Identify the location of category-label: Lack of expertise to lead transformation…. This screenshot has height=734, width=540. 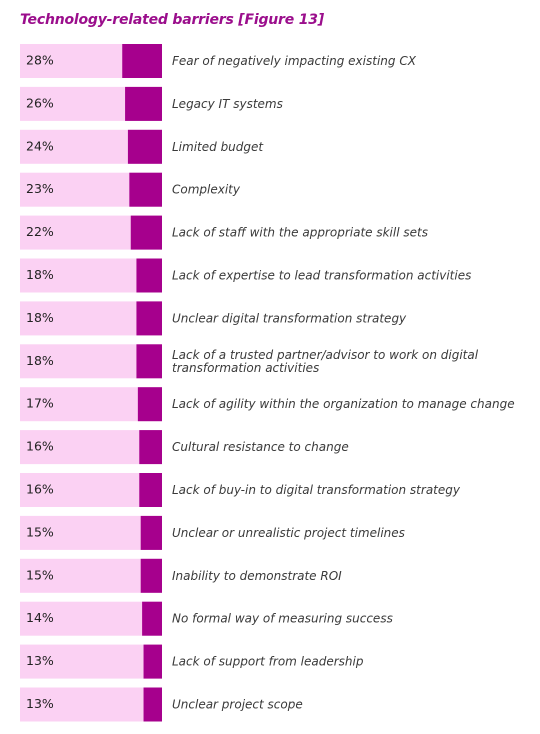
(321, 275).